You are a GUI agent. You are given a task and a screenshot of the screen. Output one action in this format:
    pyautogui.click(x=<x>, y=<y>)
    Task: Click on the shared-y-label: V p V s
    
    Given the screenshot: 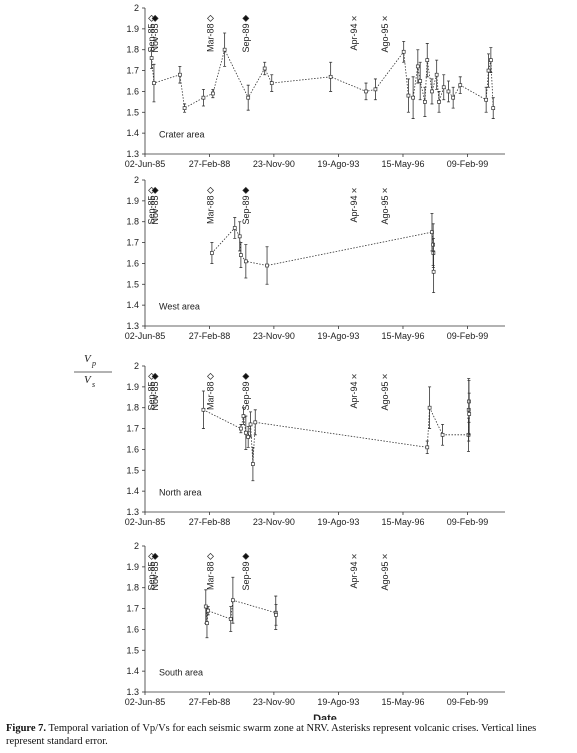 What is the action you would take?
    pyautogui.click(x=93, y=371)
    